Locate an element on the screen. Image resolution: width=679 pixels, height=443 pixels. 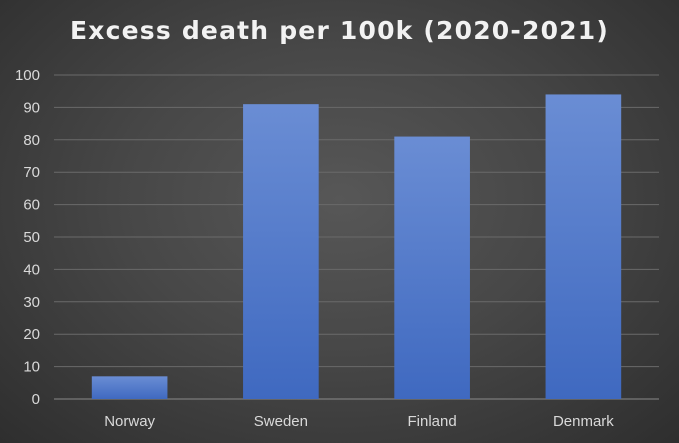
y-tick-label: 100 is located at coordinates (27, 75).